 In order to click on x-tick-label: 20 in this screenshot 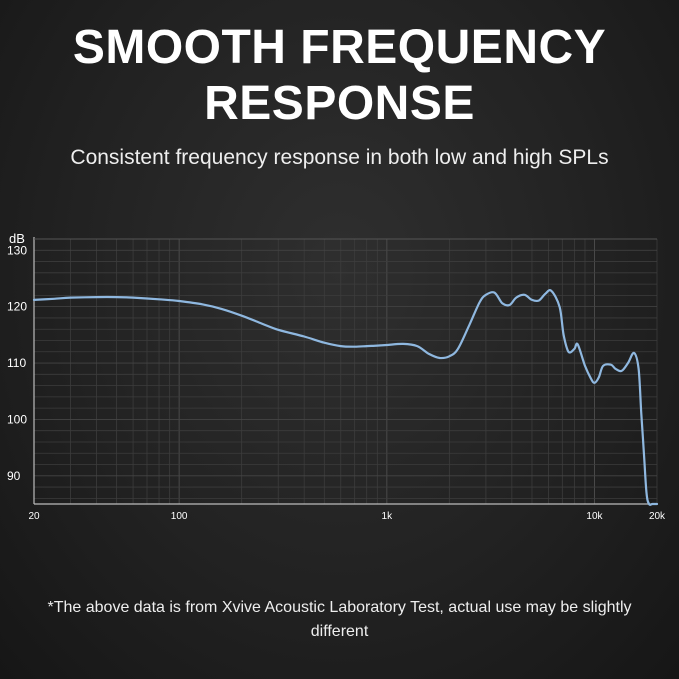, I will do `click(34, 516)`.